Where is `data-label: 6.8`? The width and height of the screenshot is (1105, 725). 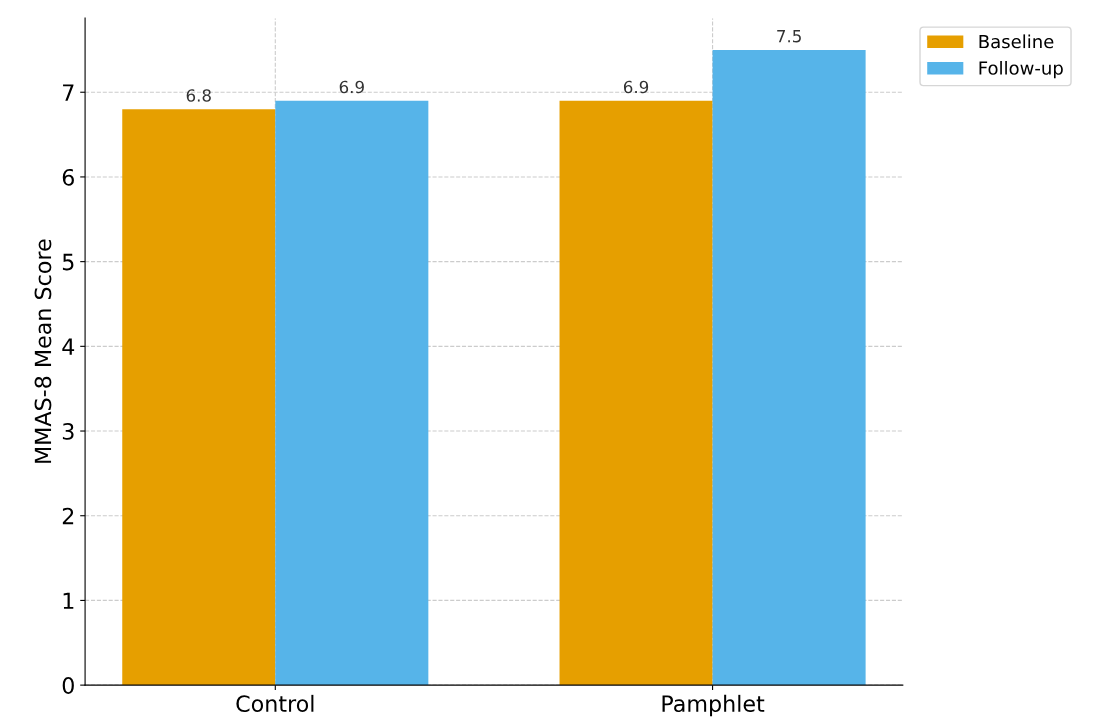 data-label: 6.8 is located at coordinates (198, 95).